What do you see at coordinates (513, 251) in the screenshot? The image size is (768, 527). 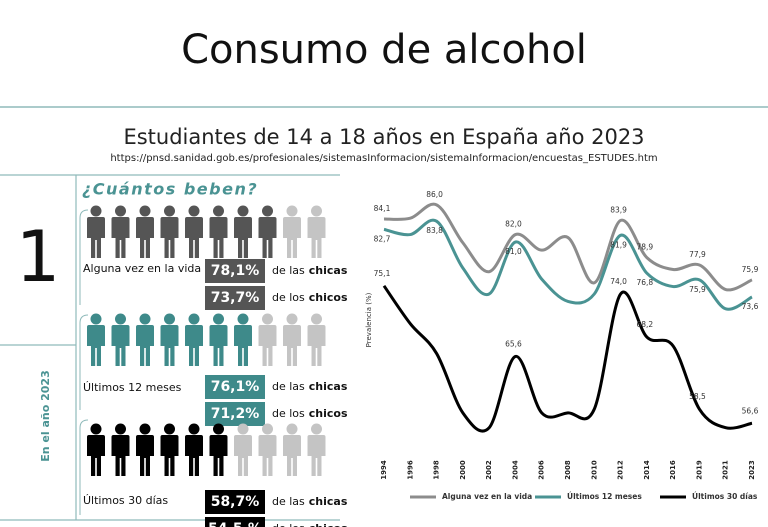 I see `data-label: 81,0` at bounding box center [513, 251].